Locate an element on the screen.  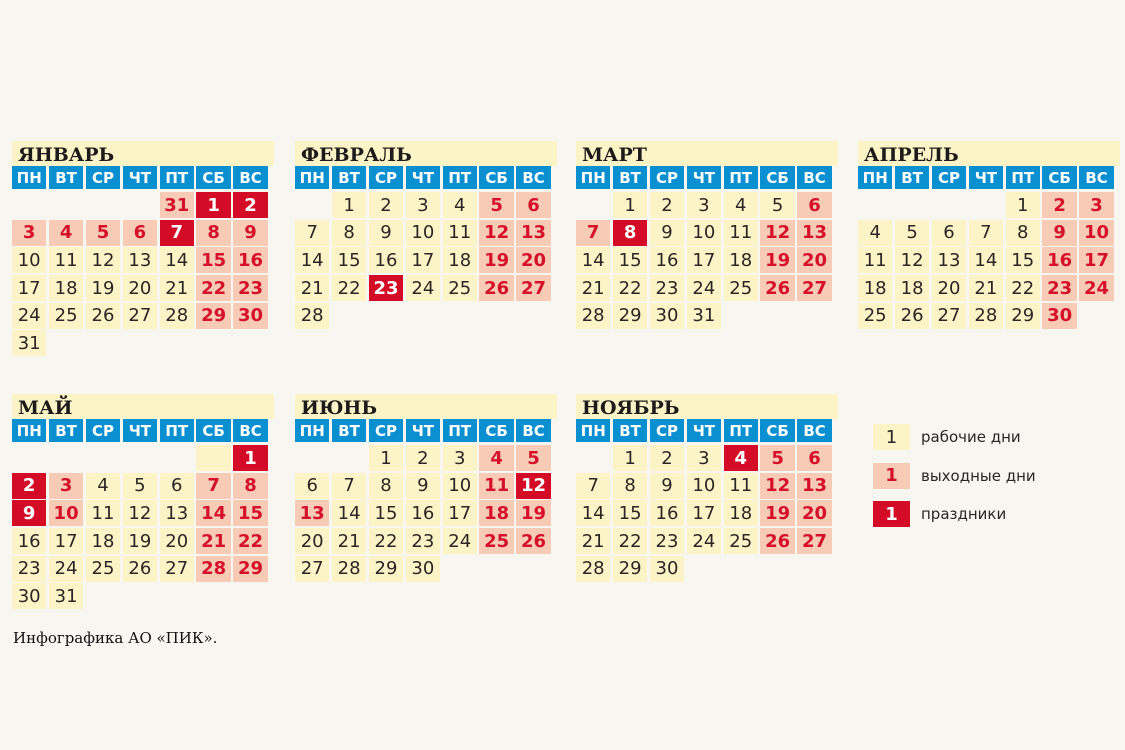
day-cell: 1 is located at coordinates (630, 458).